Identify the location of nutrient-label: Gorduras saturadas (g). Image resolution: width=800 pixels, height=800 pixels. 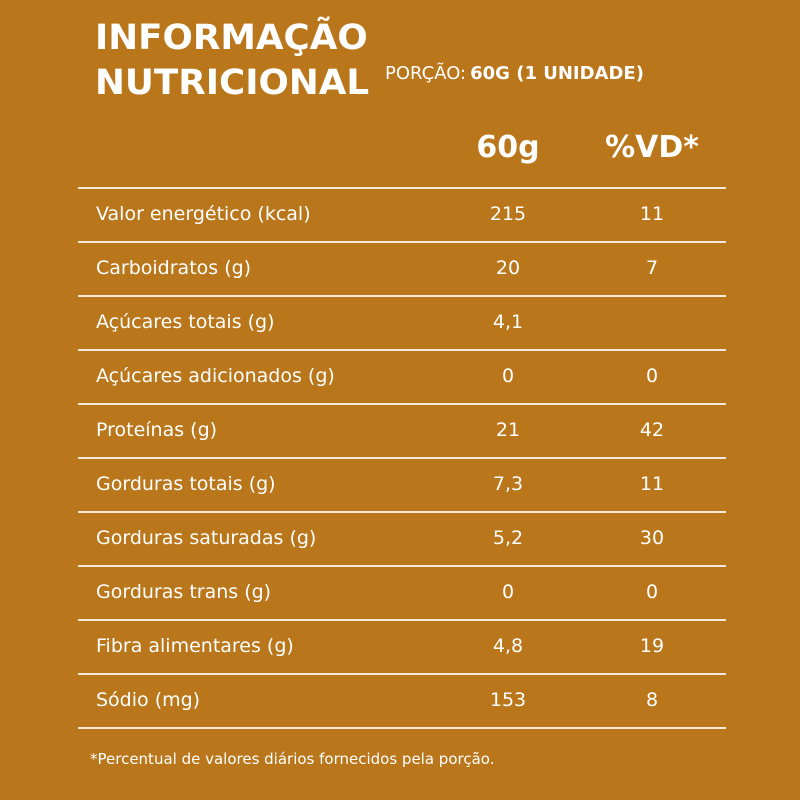
(206, 538).